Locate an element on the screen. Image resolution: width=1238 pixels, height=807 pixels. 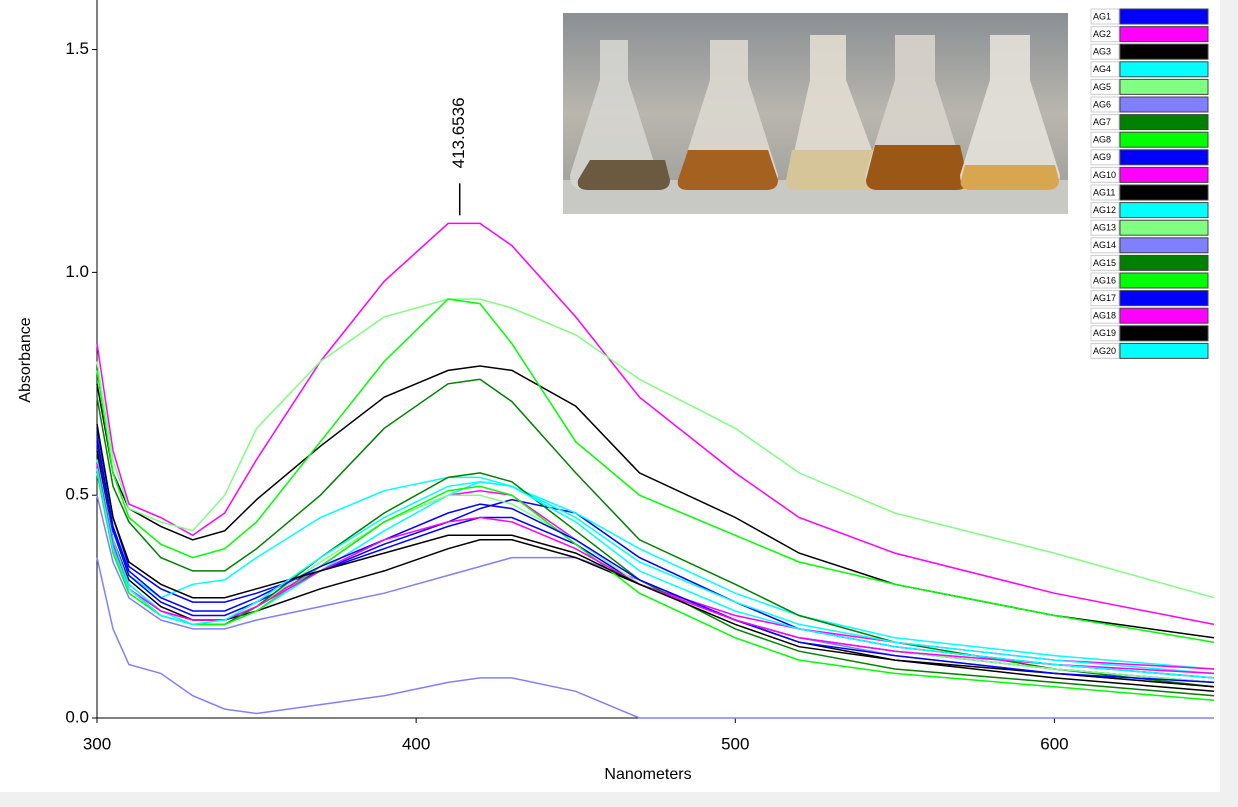
legend-label: AG20 is located at coordinates (1104, 351).